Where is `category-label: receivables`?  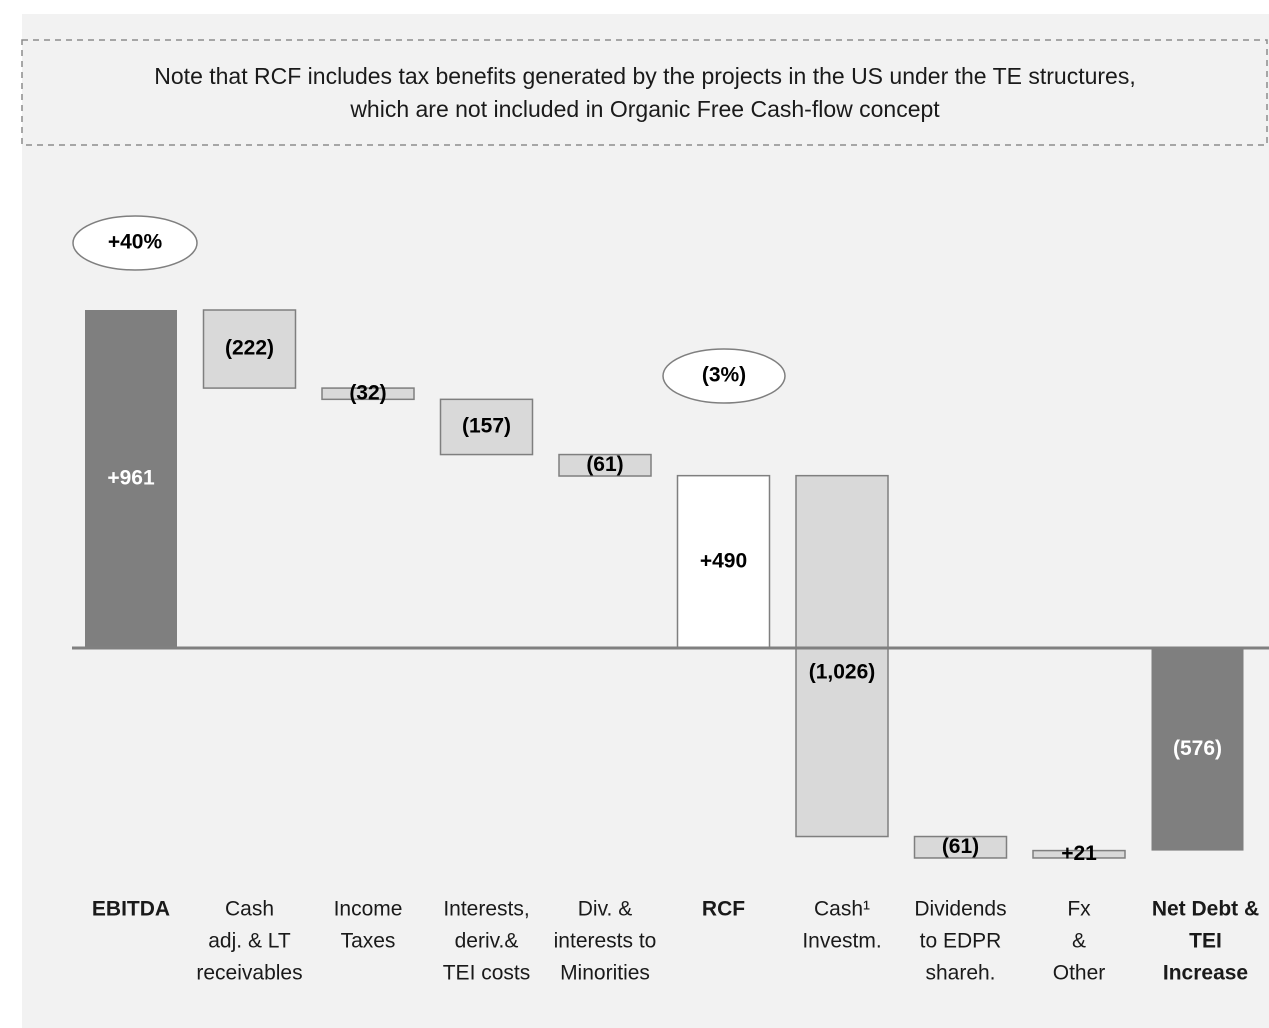
category-label: receivables is located at coordinates (249, 973).